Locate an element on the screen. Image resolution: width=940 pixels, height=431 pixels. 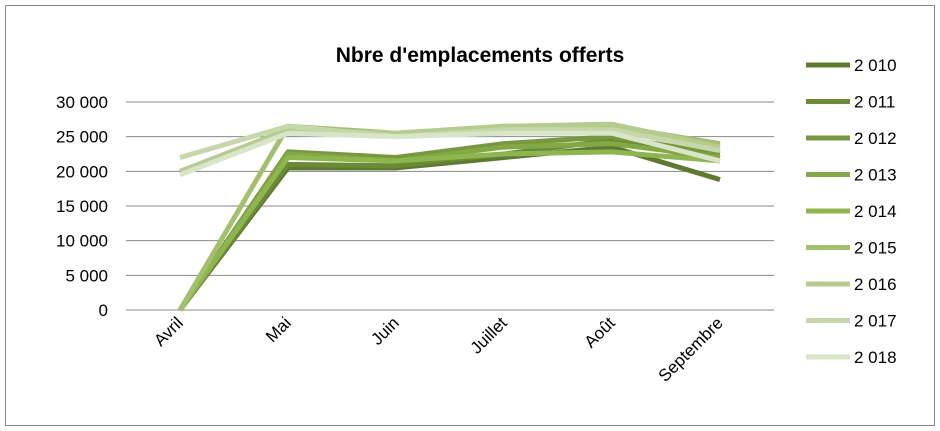
legend-label: 2 013 is located at coordinates (875, 175).